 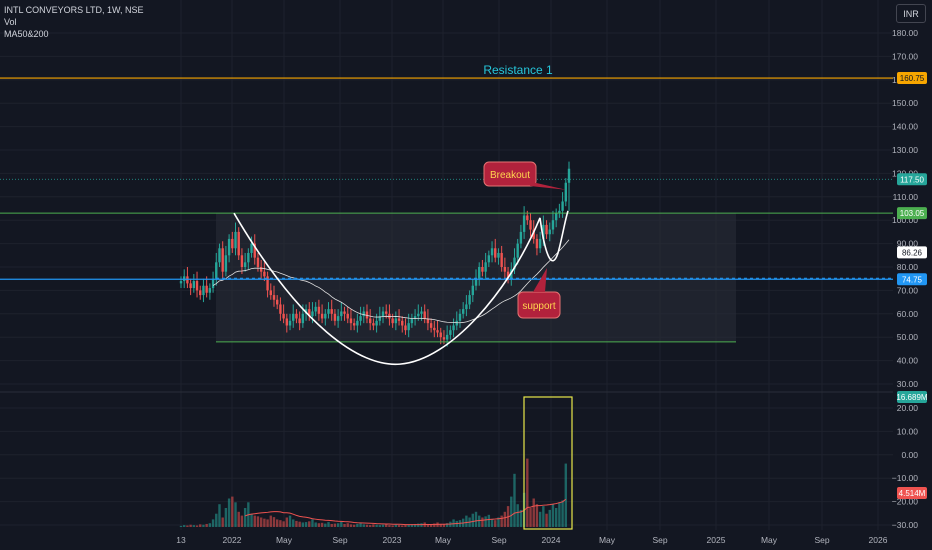 I want to click on symbol-title: INTL CONVEYORS LTD, 1W, NSE, so click(x=74, y=10).